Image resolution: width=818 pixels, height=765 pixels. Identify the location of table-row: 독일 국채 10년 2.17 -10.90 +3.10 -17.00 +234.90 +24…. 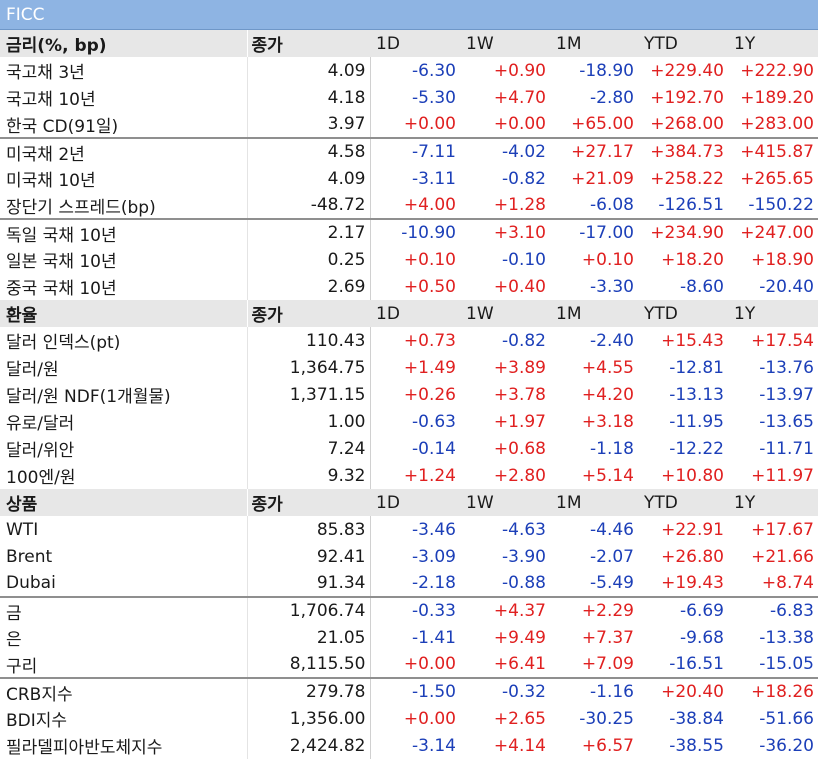
(409, 232).